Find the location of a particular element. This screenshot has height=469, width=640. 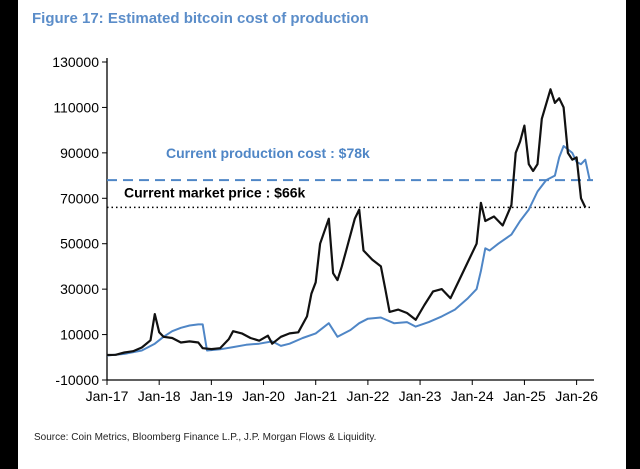

market-price-annotation-bg is located at coordinates (222, 191).